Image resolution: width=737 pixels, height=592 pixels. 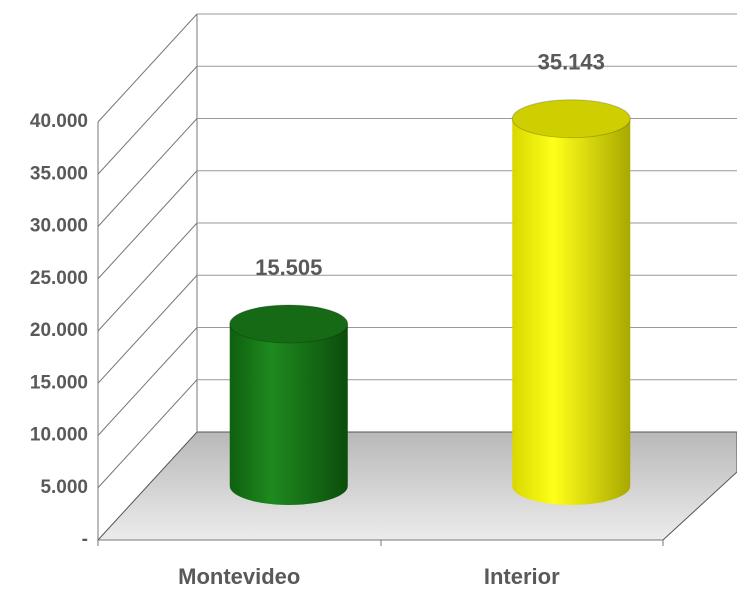 I want to click on y-tick-label: 5.000, so click(x=64, y=487).